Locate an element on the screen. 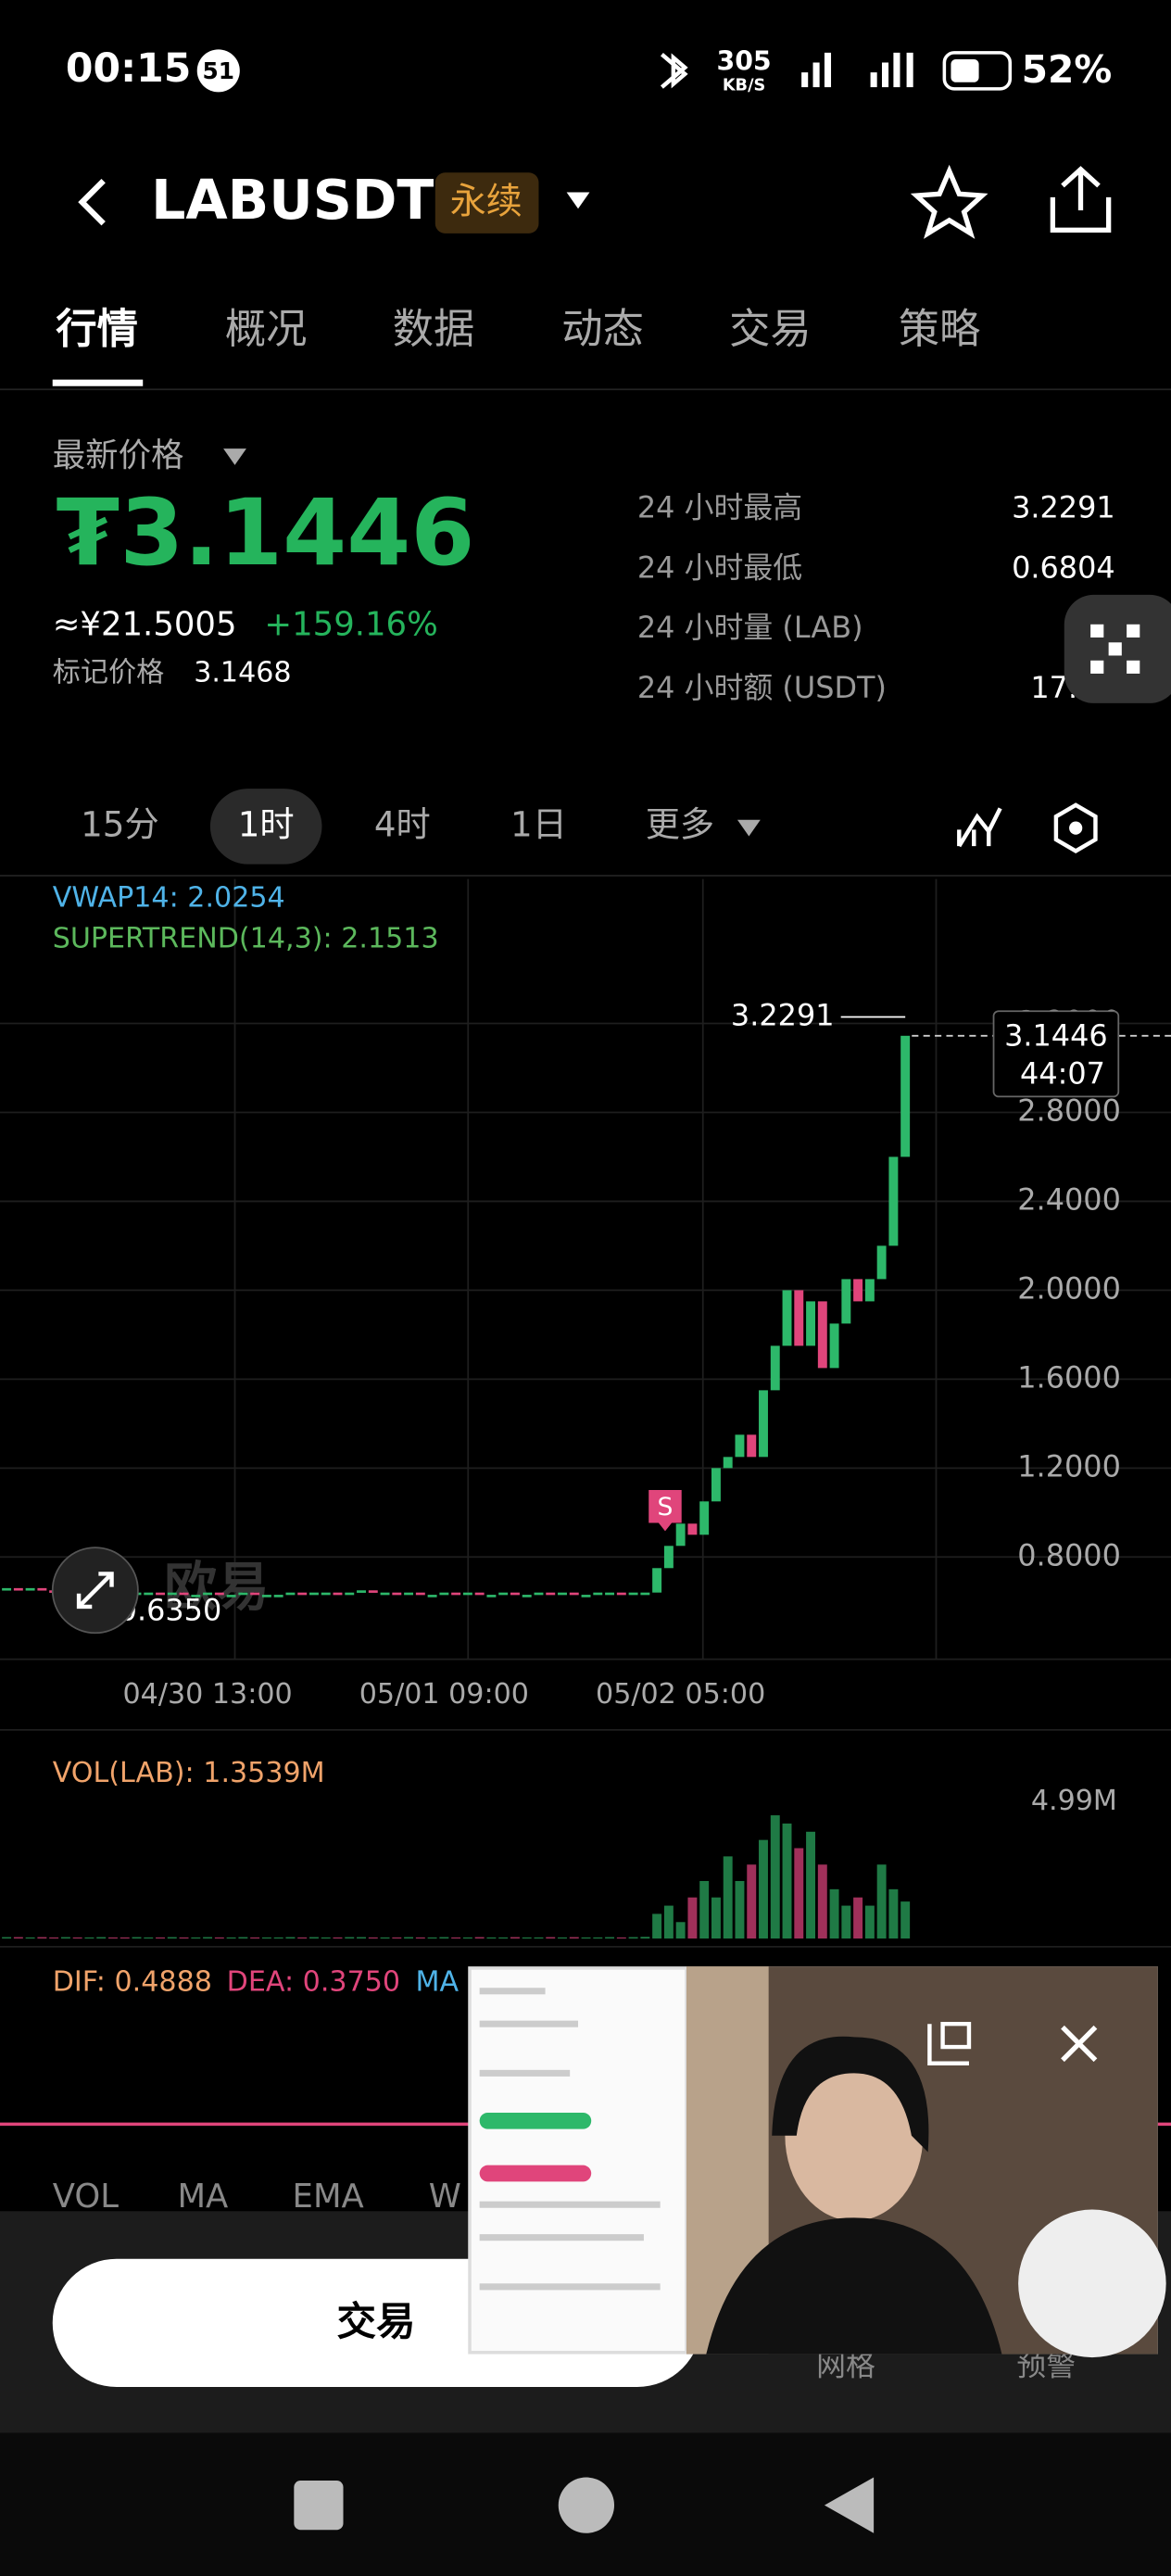 Image resolution: width=1171 pixels, height=2576 pixels. y-tick-label: 1.6000 is located at coordinates (1069, 1377).